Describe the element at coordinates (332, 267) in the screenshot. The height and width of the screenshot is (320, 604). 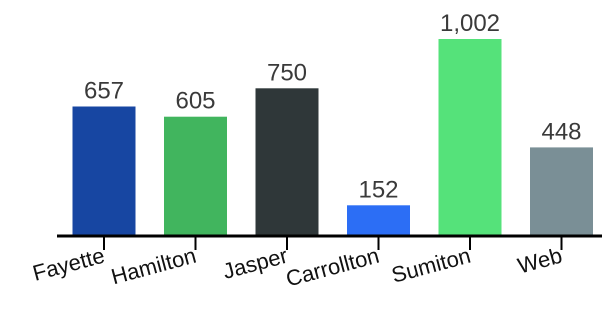
I see `x-tick-label-carrollton: Carrollton` at that location.